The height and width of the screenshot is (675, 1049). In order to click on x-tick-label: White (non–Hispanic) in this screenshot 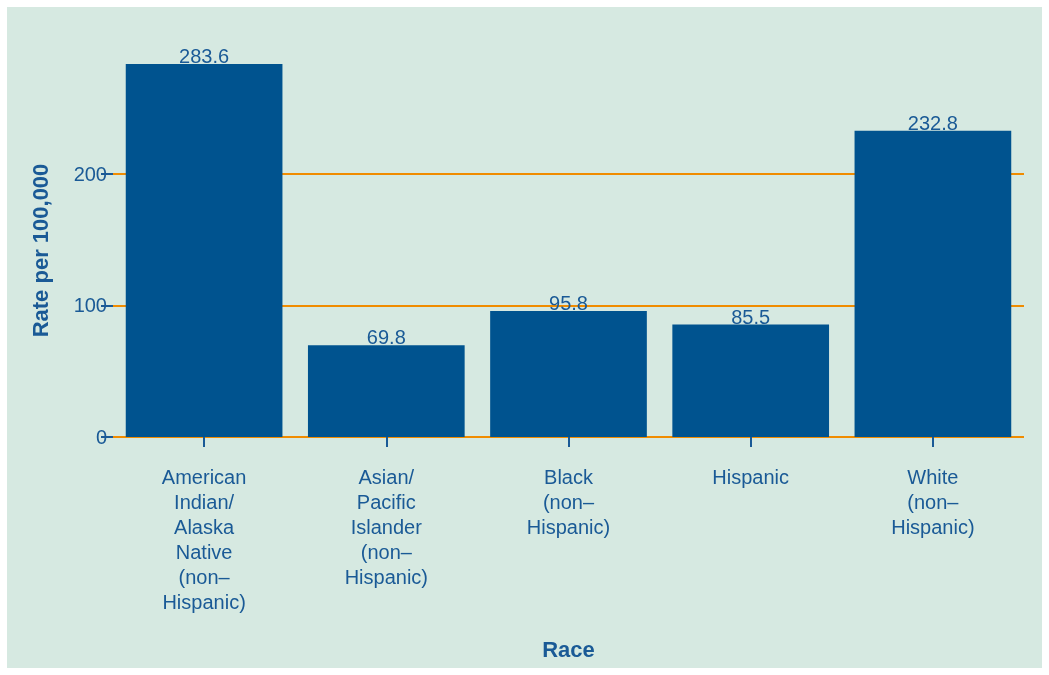, I will do `click(933, 501)`.